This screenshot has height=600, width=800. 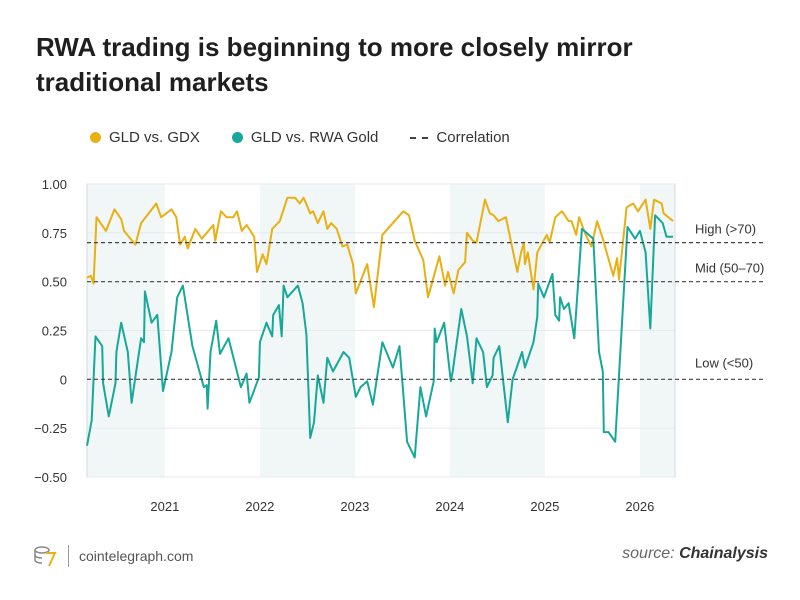 I want to click on legend-item-gld-rwa-gold: GLD vs. RWA Gold, so click(x=305, y=137).